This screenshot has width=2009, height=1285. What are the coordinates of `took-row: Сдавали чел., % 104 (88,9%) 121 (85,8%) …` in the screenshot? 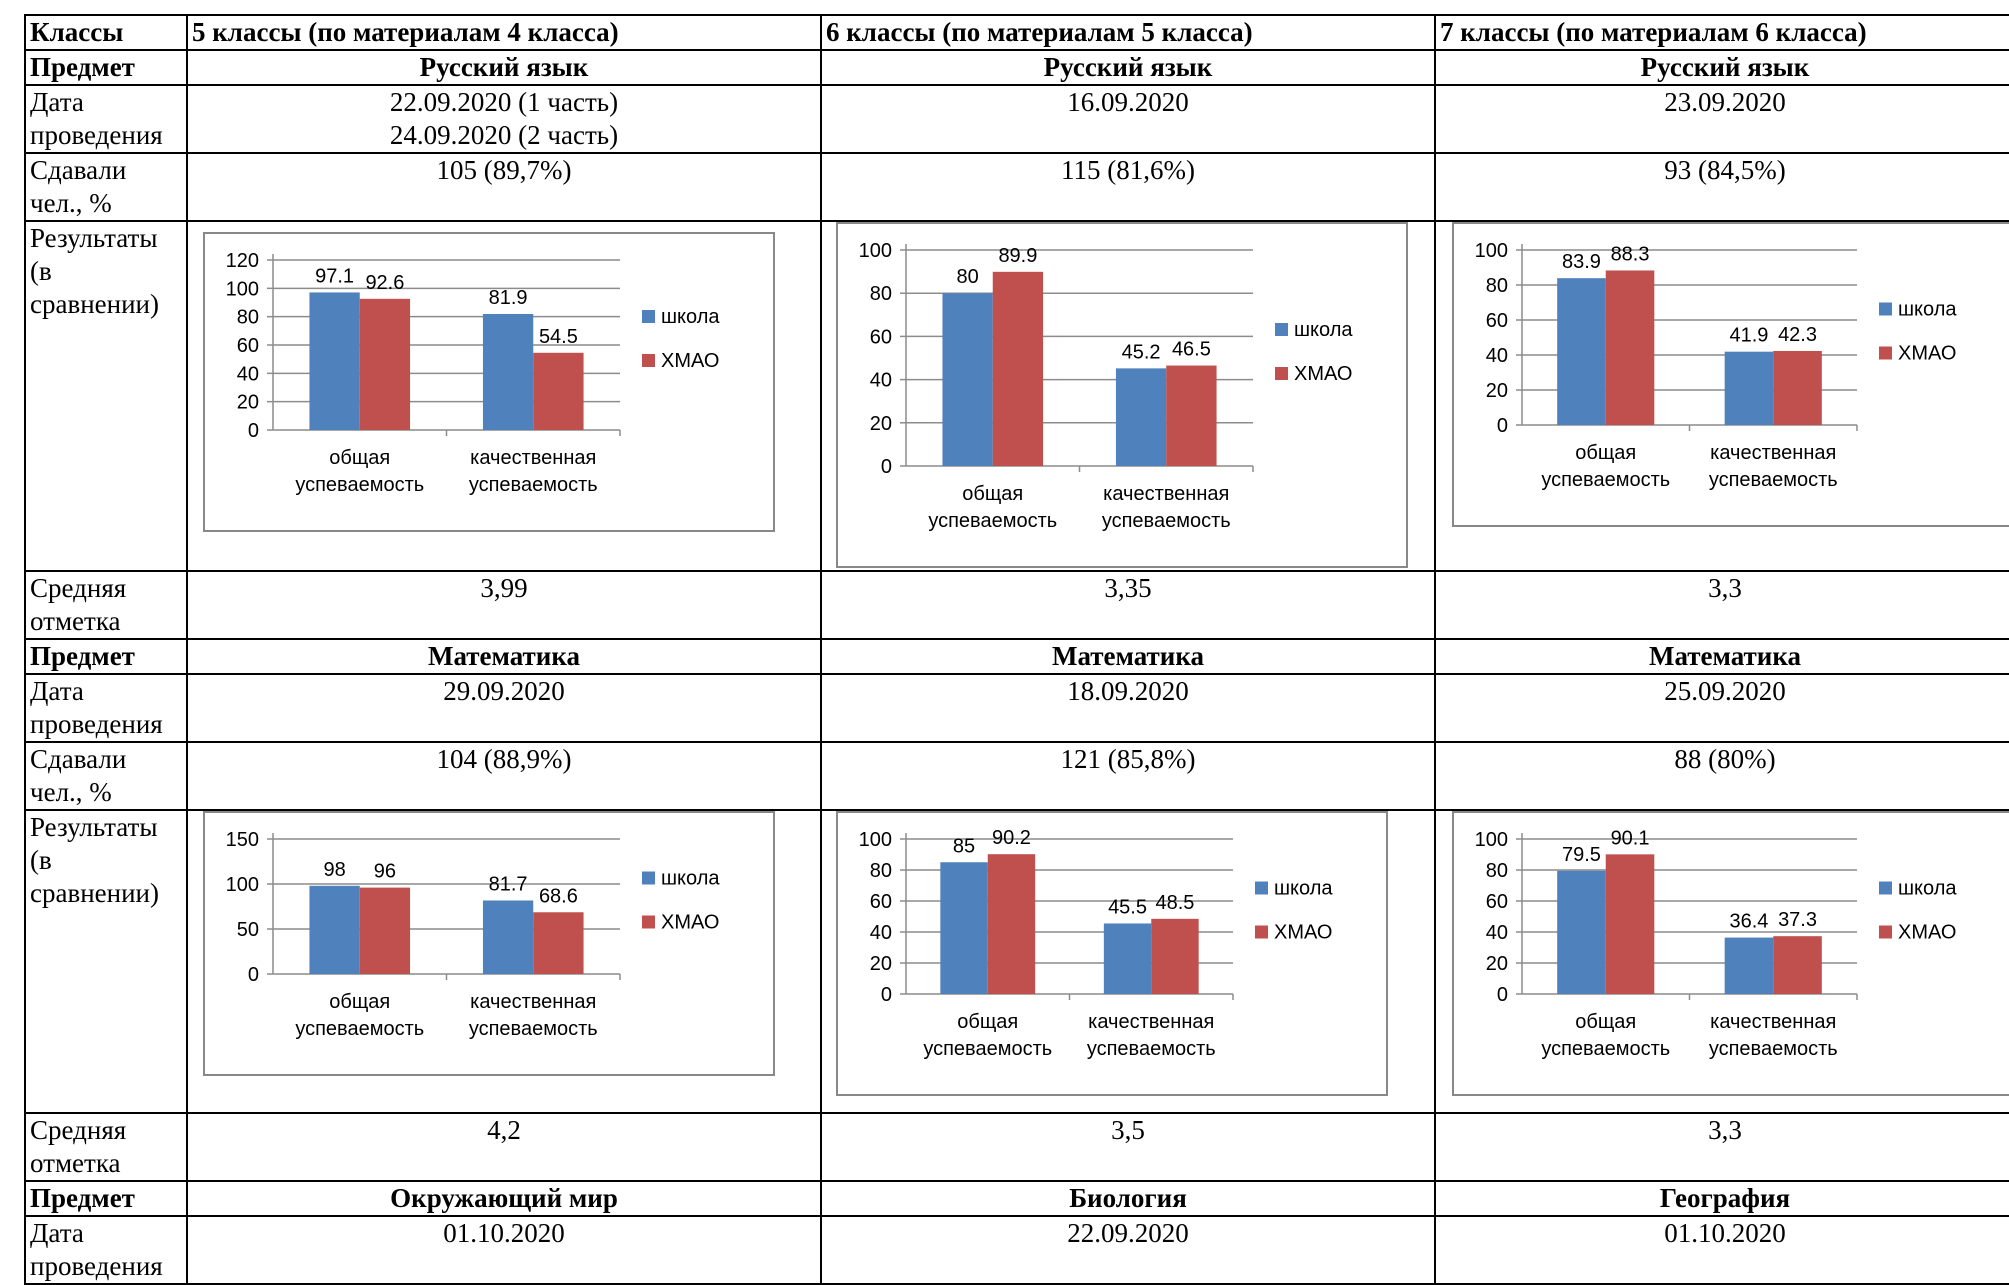 It's located at (1016, 776).